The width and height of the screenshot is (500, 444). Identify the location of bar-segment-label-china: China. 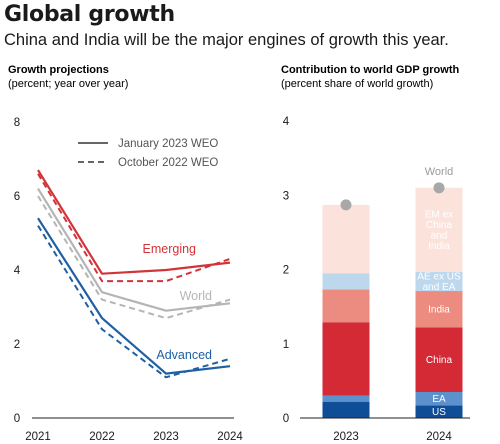
(439, 360).